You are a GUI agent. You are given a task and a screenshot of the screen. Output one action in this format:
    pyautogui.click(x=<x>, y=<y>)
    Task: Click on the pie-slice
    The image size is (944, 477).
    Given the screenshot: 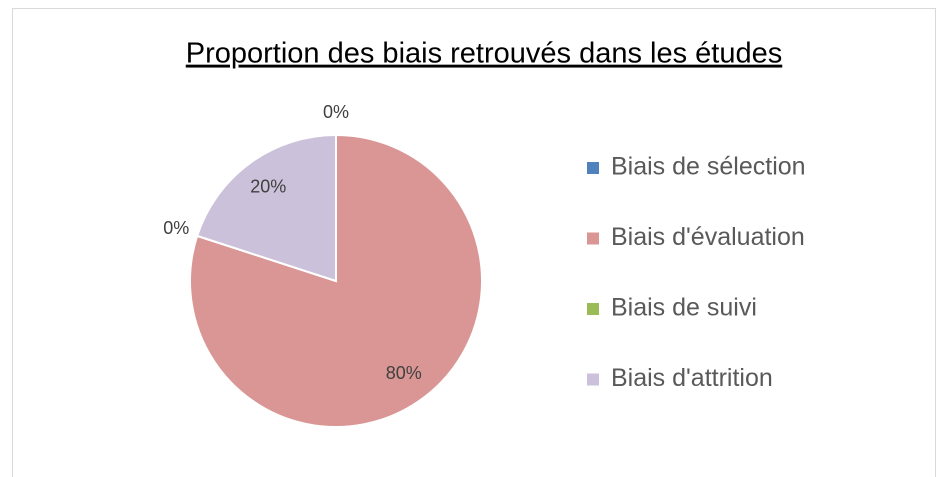 What is the action you would take?
    pyautogui.click(x=266, y=208)
    